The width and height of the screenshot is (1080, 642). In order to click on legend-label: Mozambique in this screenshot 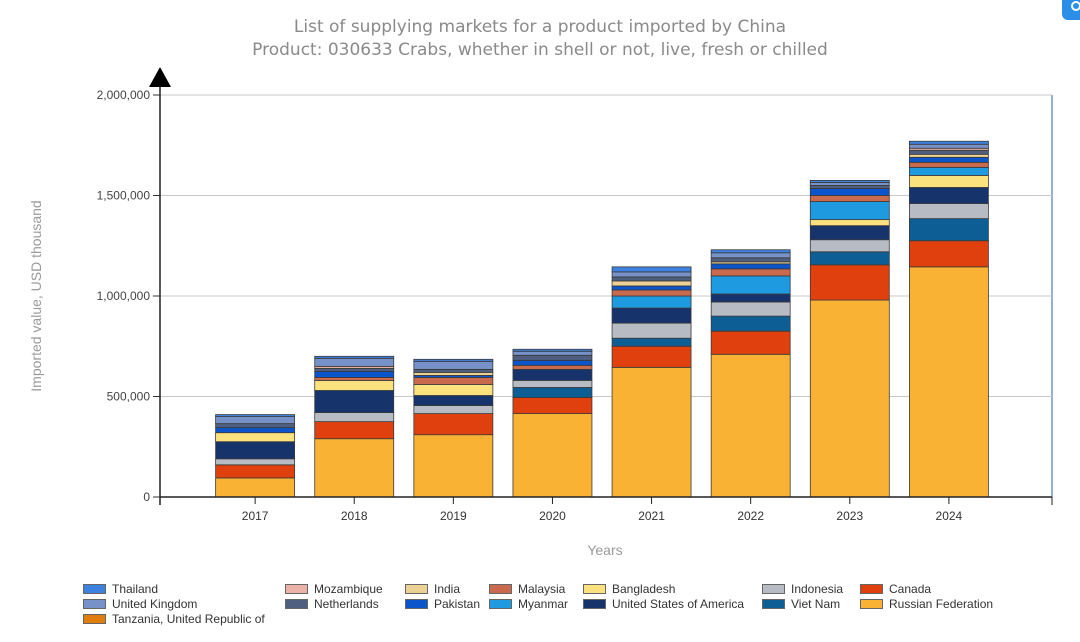, I will do `click(348, 588)`.